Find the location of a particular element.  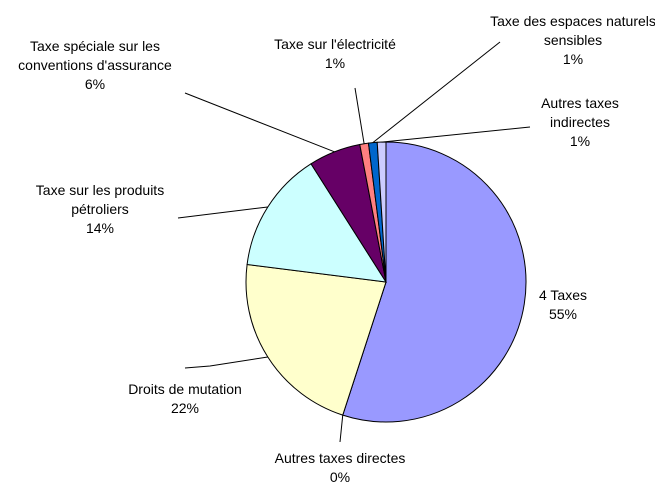

value-label: 14% is located at coordinates (100, 228).